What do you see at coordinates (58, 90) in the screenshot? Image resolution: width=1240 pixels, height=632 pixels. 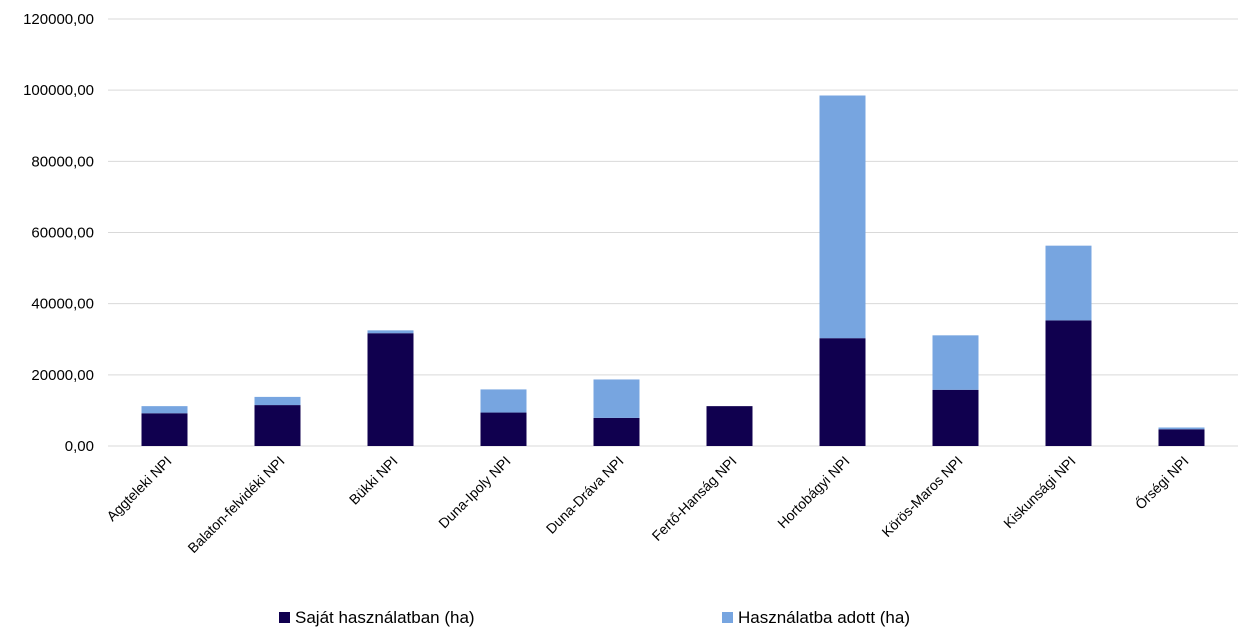 I see `y-tick-label: 100000,00` at bounding box center [58, 90].